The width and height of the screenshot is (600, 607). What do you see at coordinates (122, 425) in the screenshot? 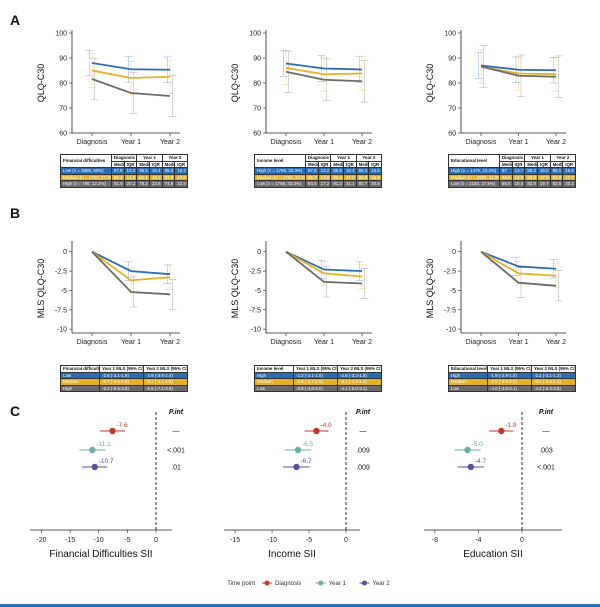
I see `c1-point-label: -7.6` at bounding box center [122, 425].